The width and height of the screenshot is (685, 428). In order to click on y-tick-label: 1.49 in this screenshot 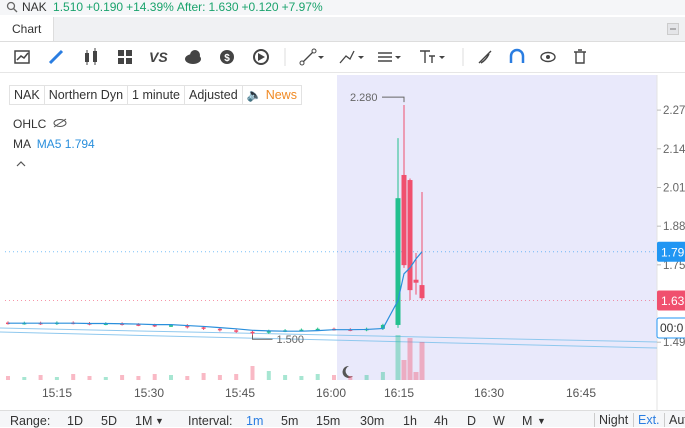, I will do `click(674, 343)`.